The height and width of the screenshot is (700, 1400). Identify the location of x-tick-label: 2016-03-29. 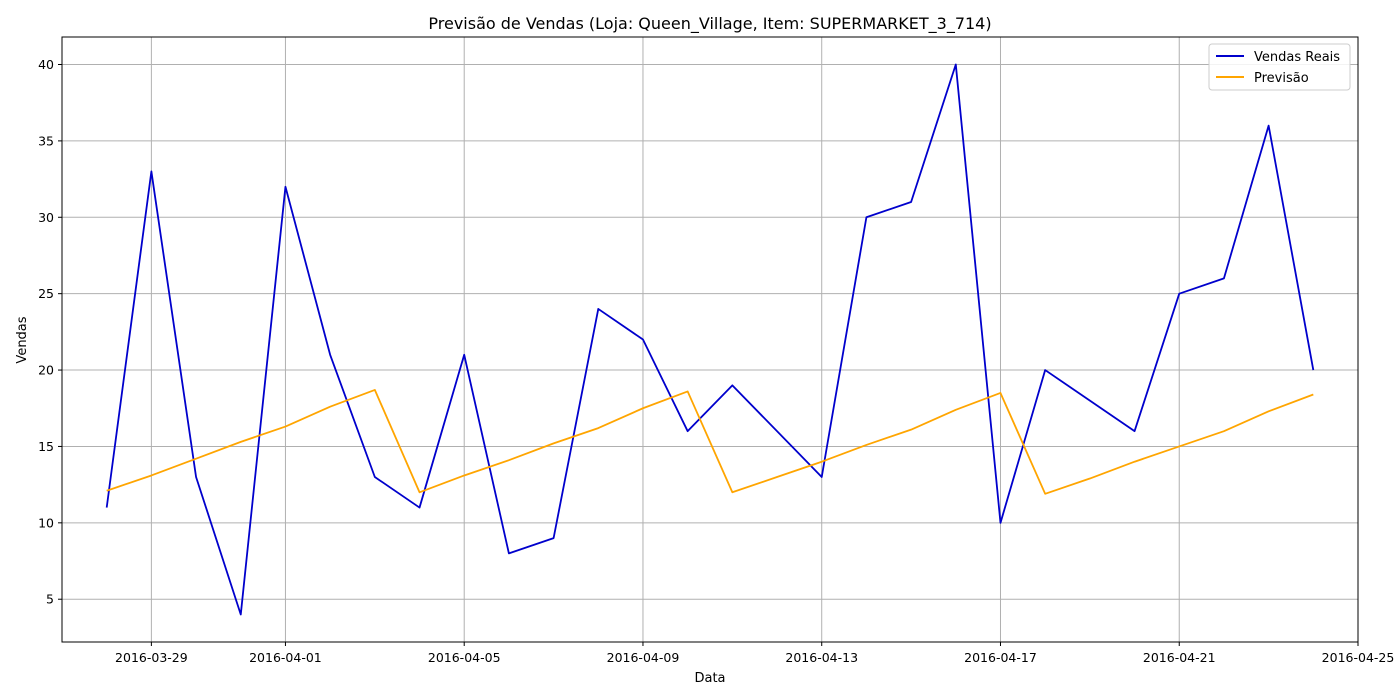
(151, 657).